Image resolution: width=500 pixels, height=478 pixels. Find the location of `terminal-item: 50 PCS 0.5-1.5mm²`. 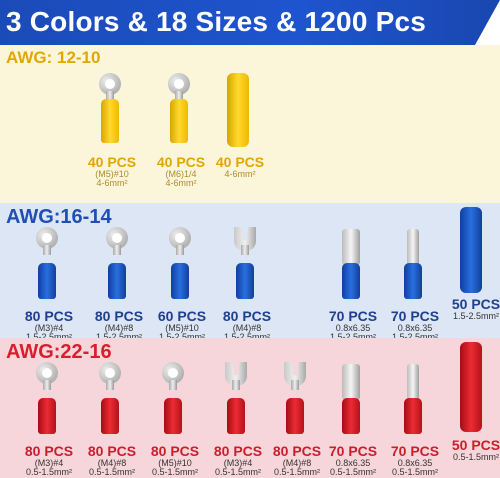

terminal-item: 50 PCS 0.5-1.5mm² is located at coordinates (467, 402).